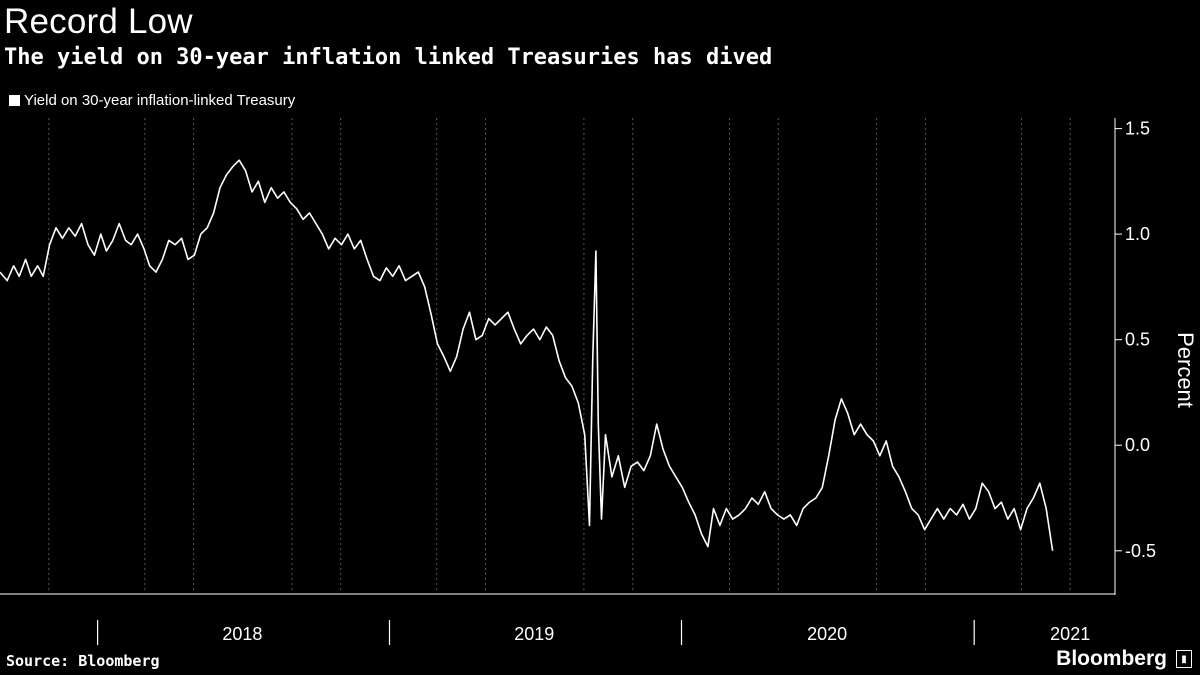  Describe the element at coordinates (1070, 634) in the screenshot. I see `year-label-2021: 2021` at that location.